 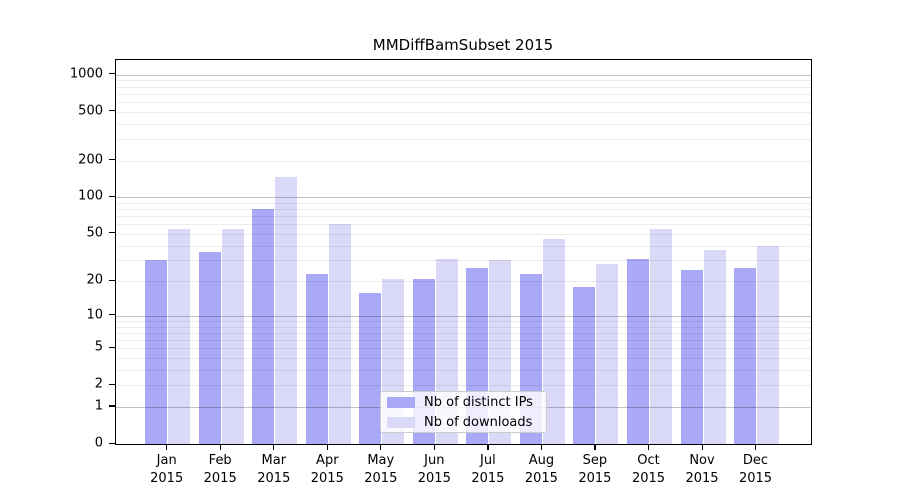 I want to click on y-tick-label: 10, so click(x=94, y=315).